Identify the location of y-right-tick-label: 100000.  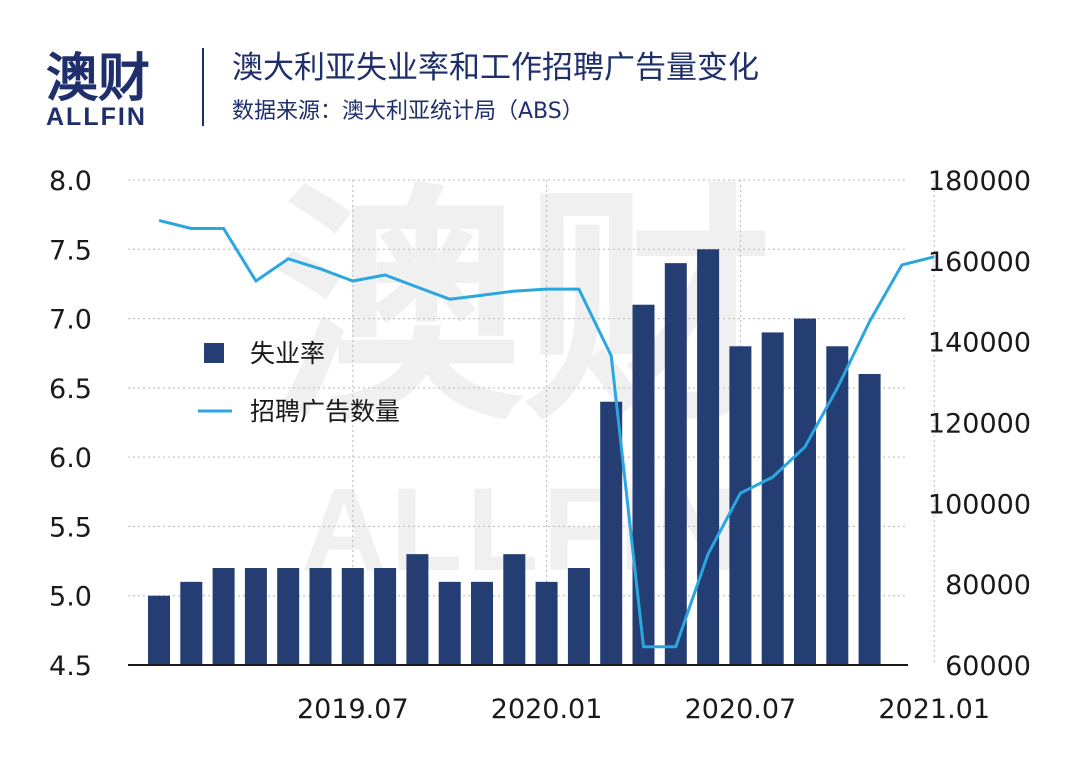
(979, 504).